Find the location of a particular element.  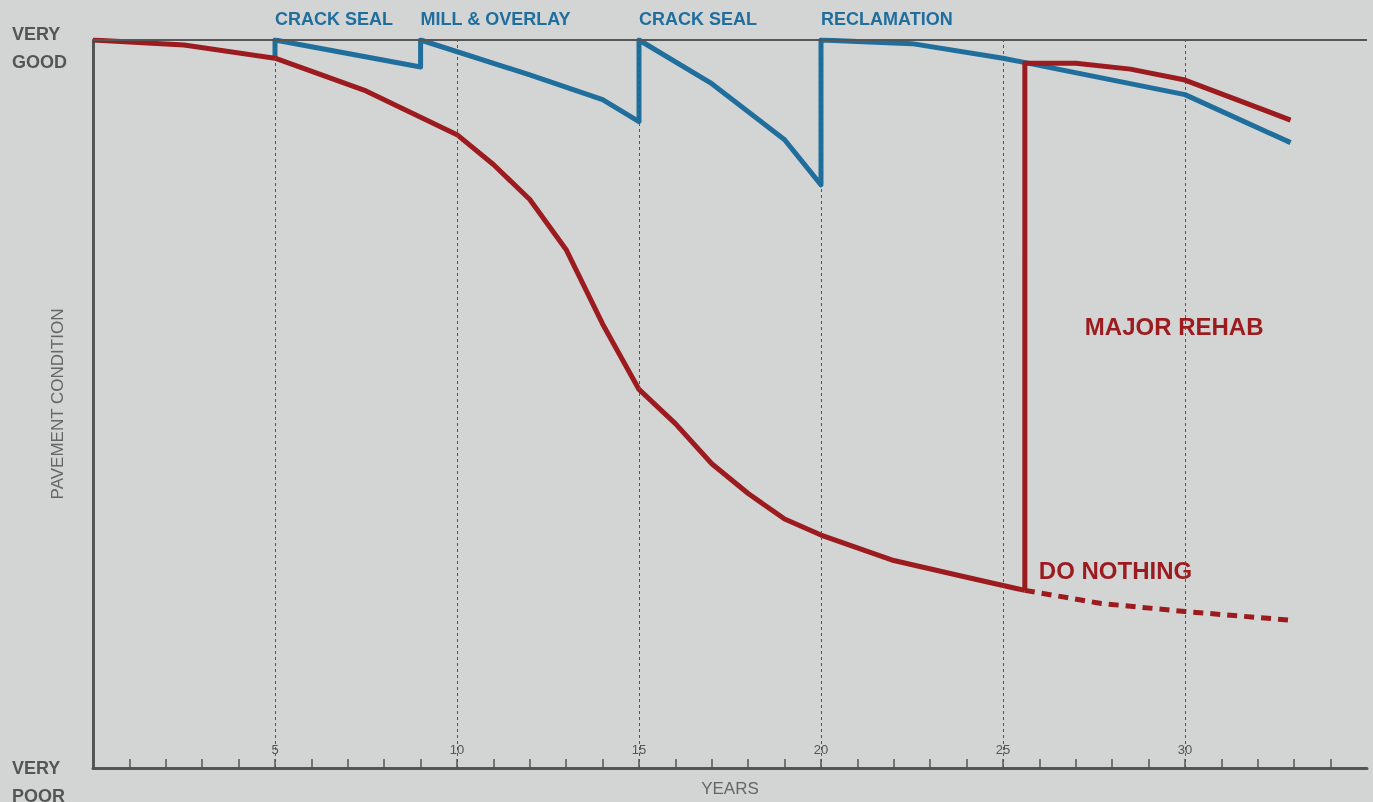

x-tick-label: 25 is located at coordinates (1003, 749).